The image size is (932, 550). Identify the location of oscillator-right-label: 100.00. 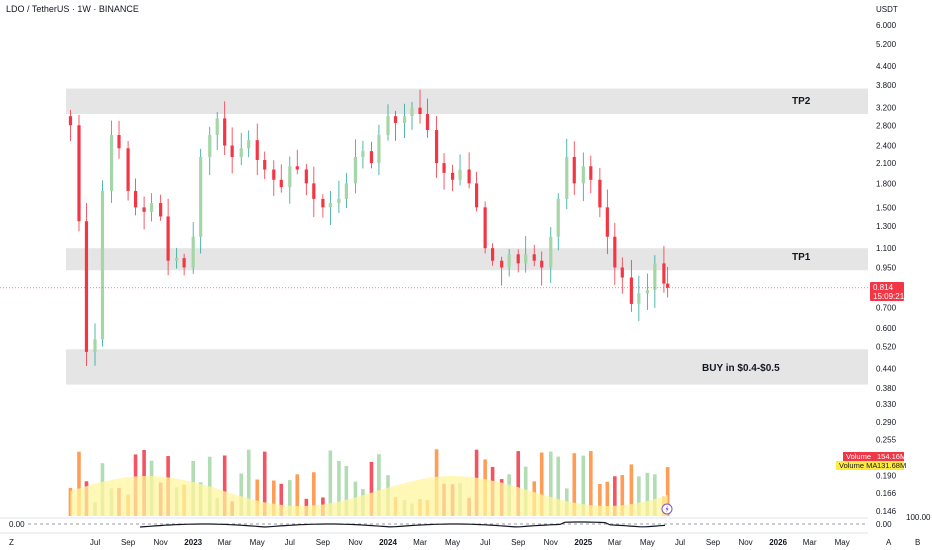
(918, 517).